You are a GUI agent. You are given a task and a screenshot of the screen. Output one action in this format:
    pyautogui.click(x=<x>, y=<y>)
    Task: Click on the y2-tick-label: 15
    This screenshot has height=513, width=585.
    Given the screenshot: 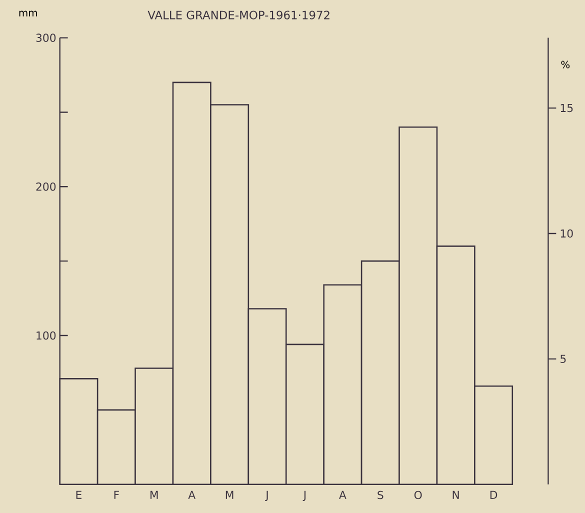 What is the action you would take?
    pyautogui.click(x=566, y=108)
    